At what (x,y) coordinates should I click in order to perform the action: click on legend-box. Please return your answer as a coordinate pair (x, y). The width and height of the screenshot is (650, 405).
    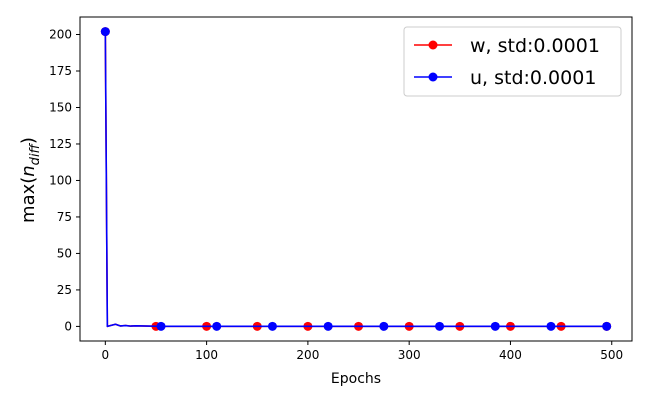
    Looking at the image, I should click on (512, 61).